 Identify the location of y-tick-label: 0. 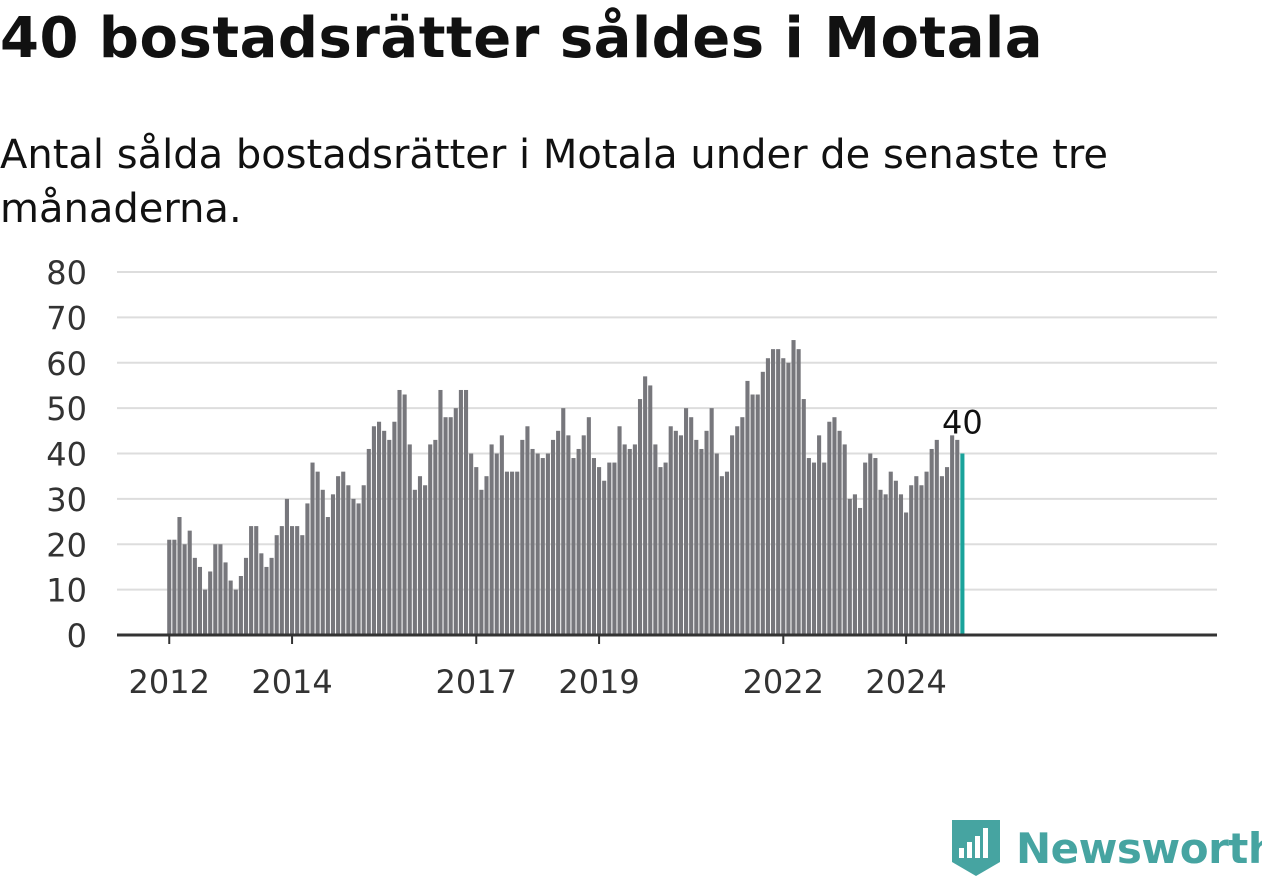
(77, 636).